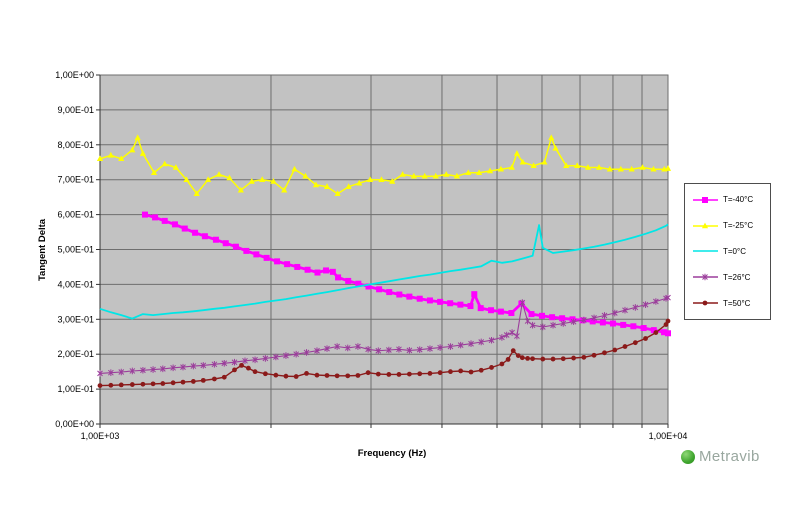  Describe the element at coordinates (74, 424) in the screenshot. I see `y-tick-label: 0,00E+00` at that location.